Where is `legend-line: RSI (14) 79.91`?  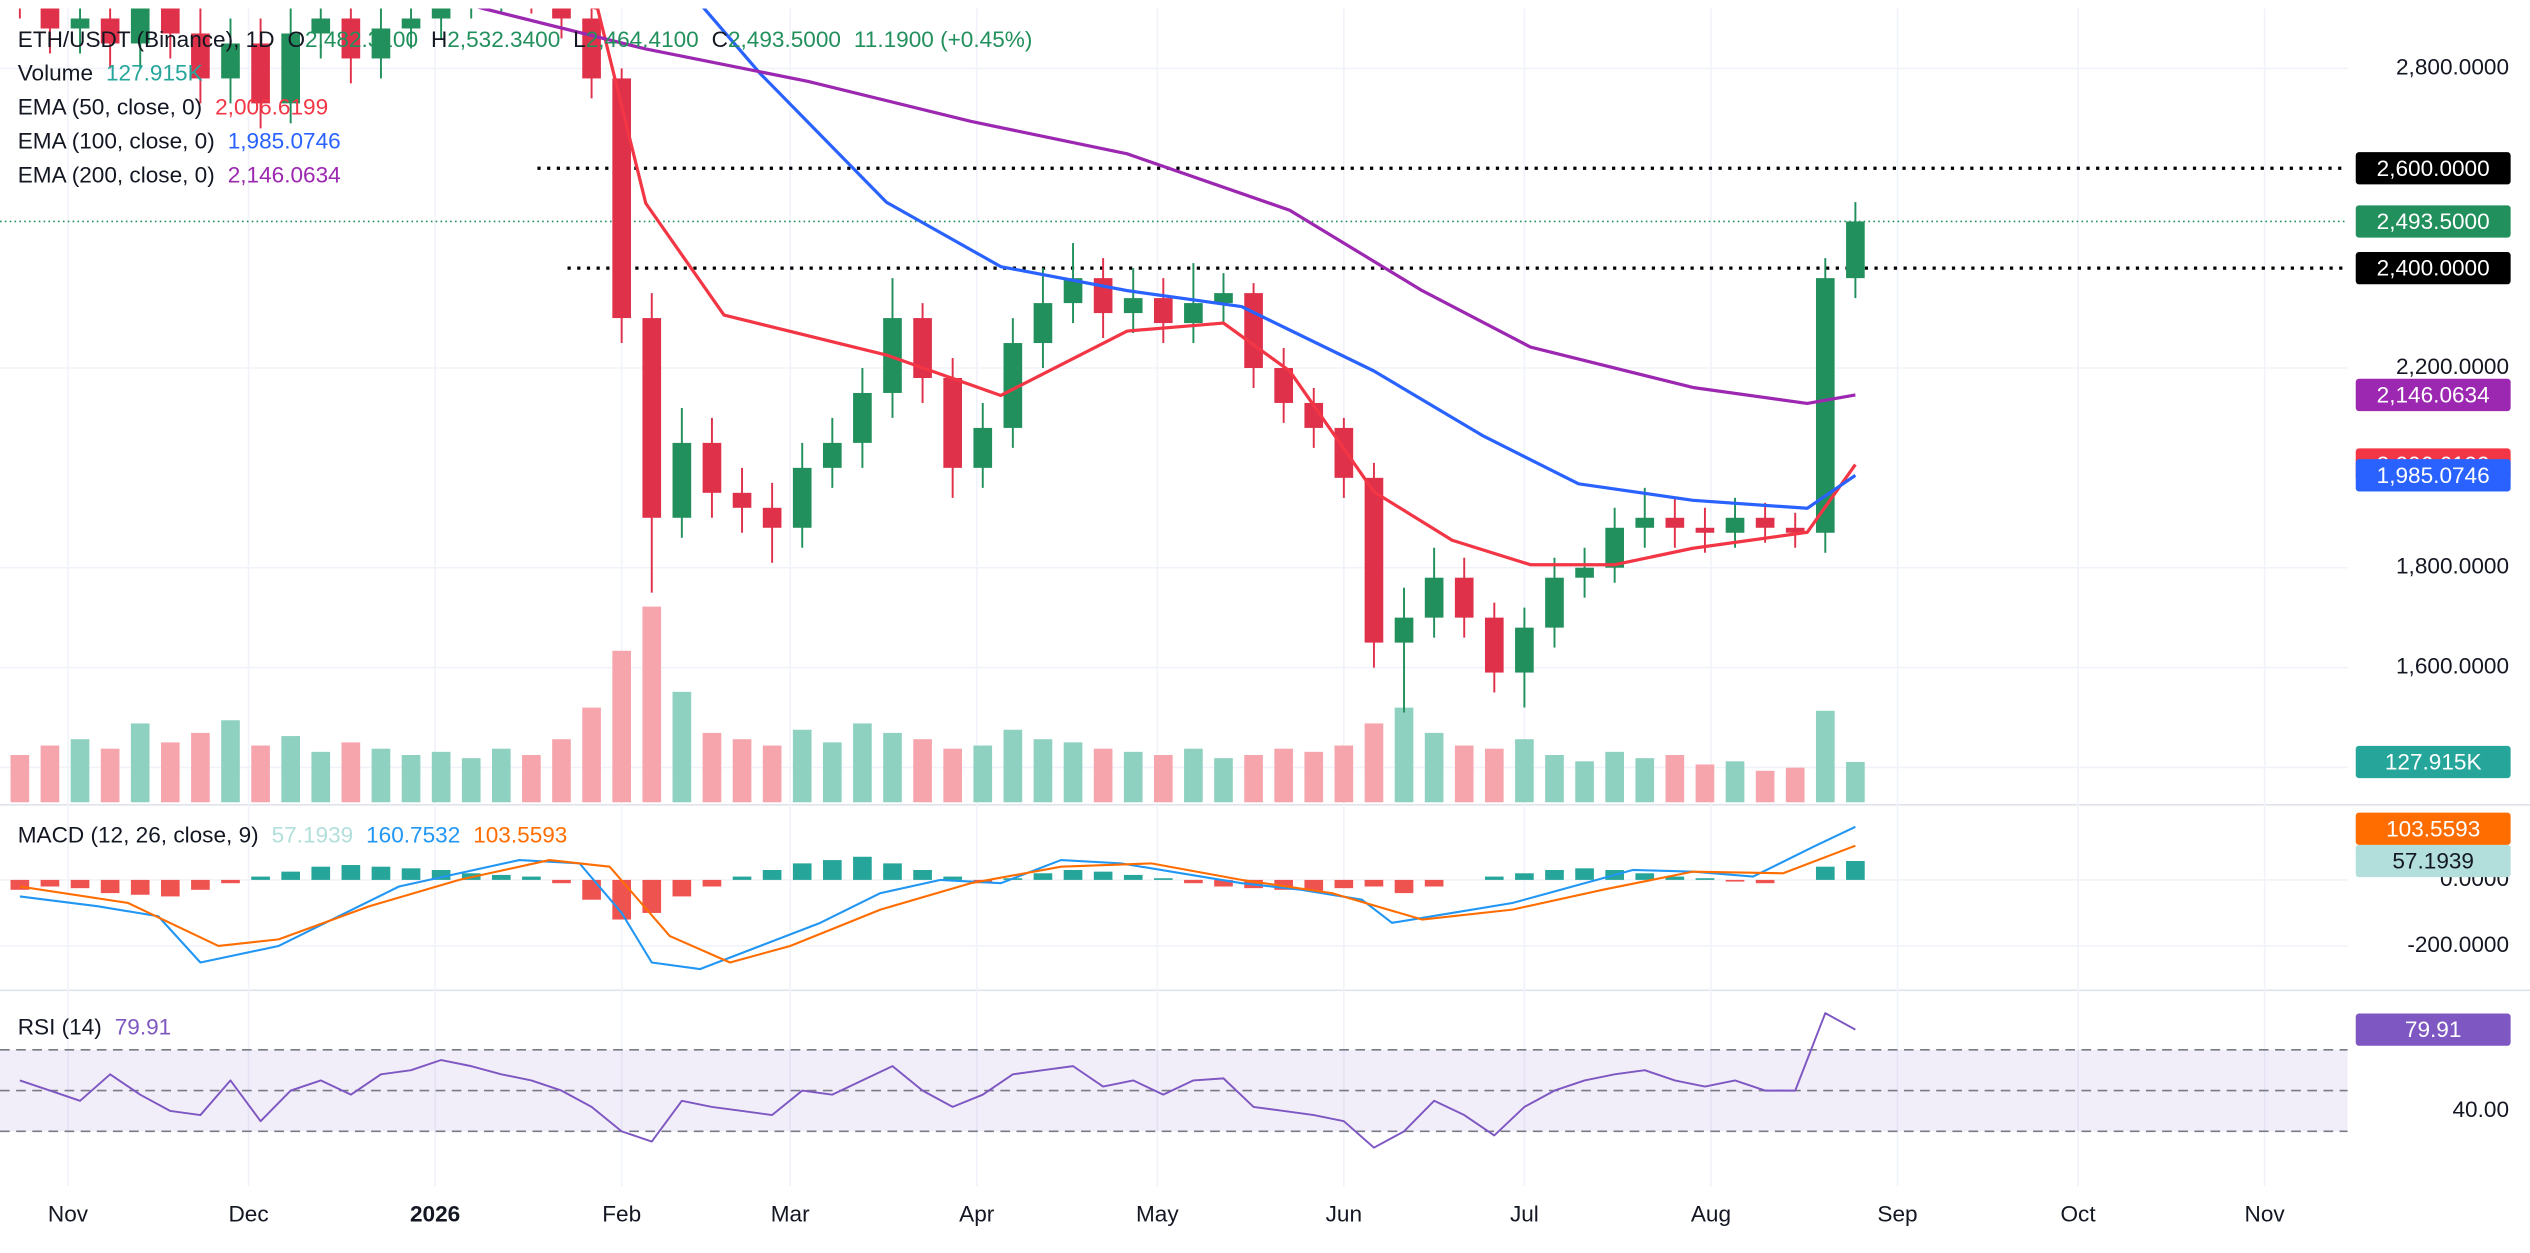
legend-line: RSI (14) 79.91 is located at coordinates (94, 1026).